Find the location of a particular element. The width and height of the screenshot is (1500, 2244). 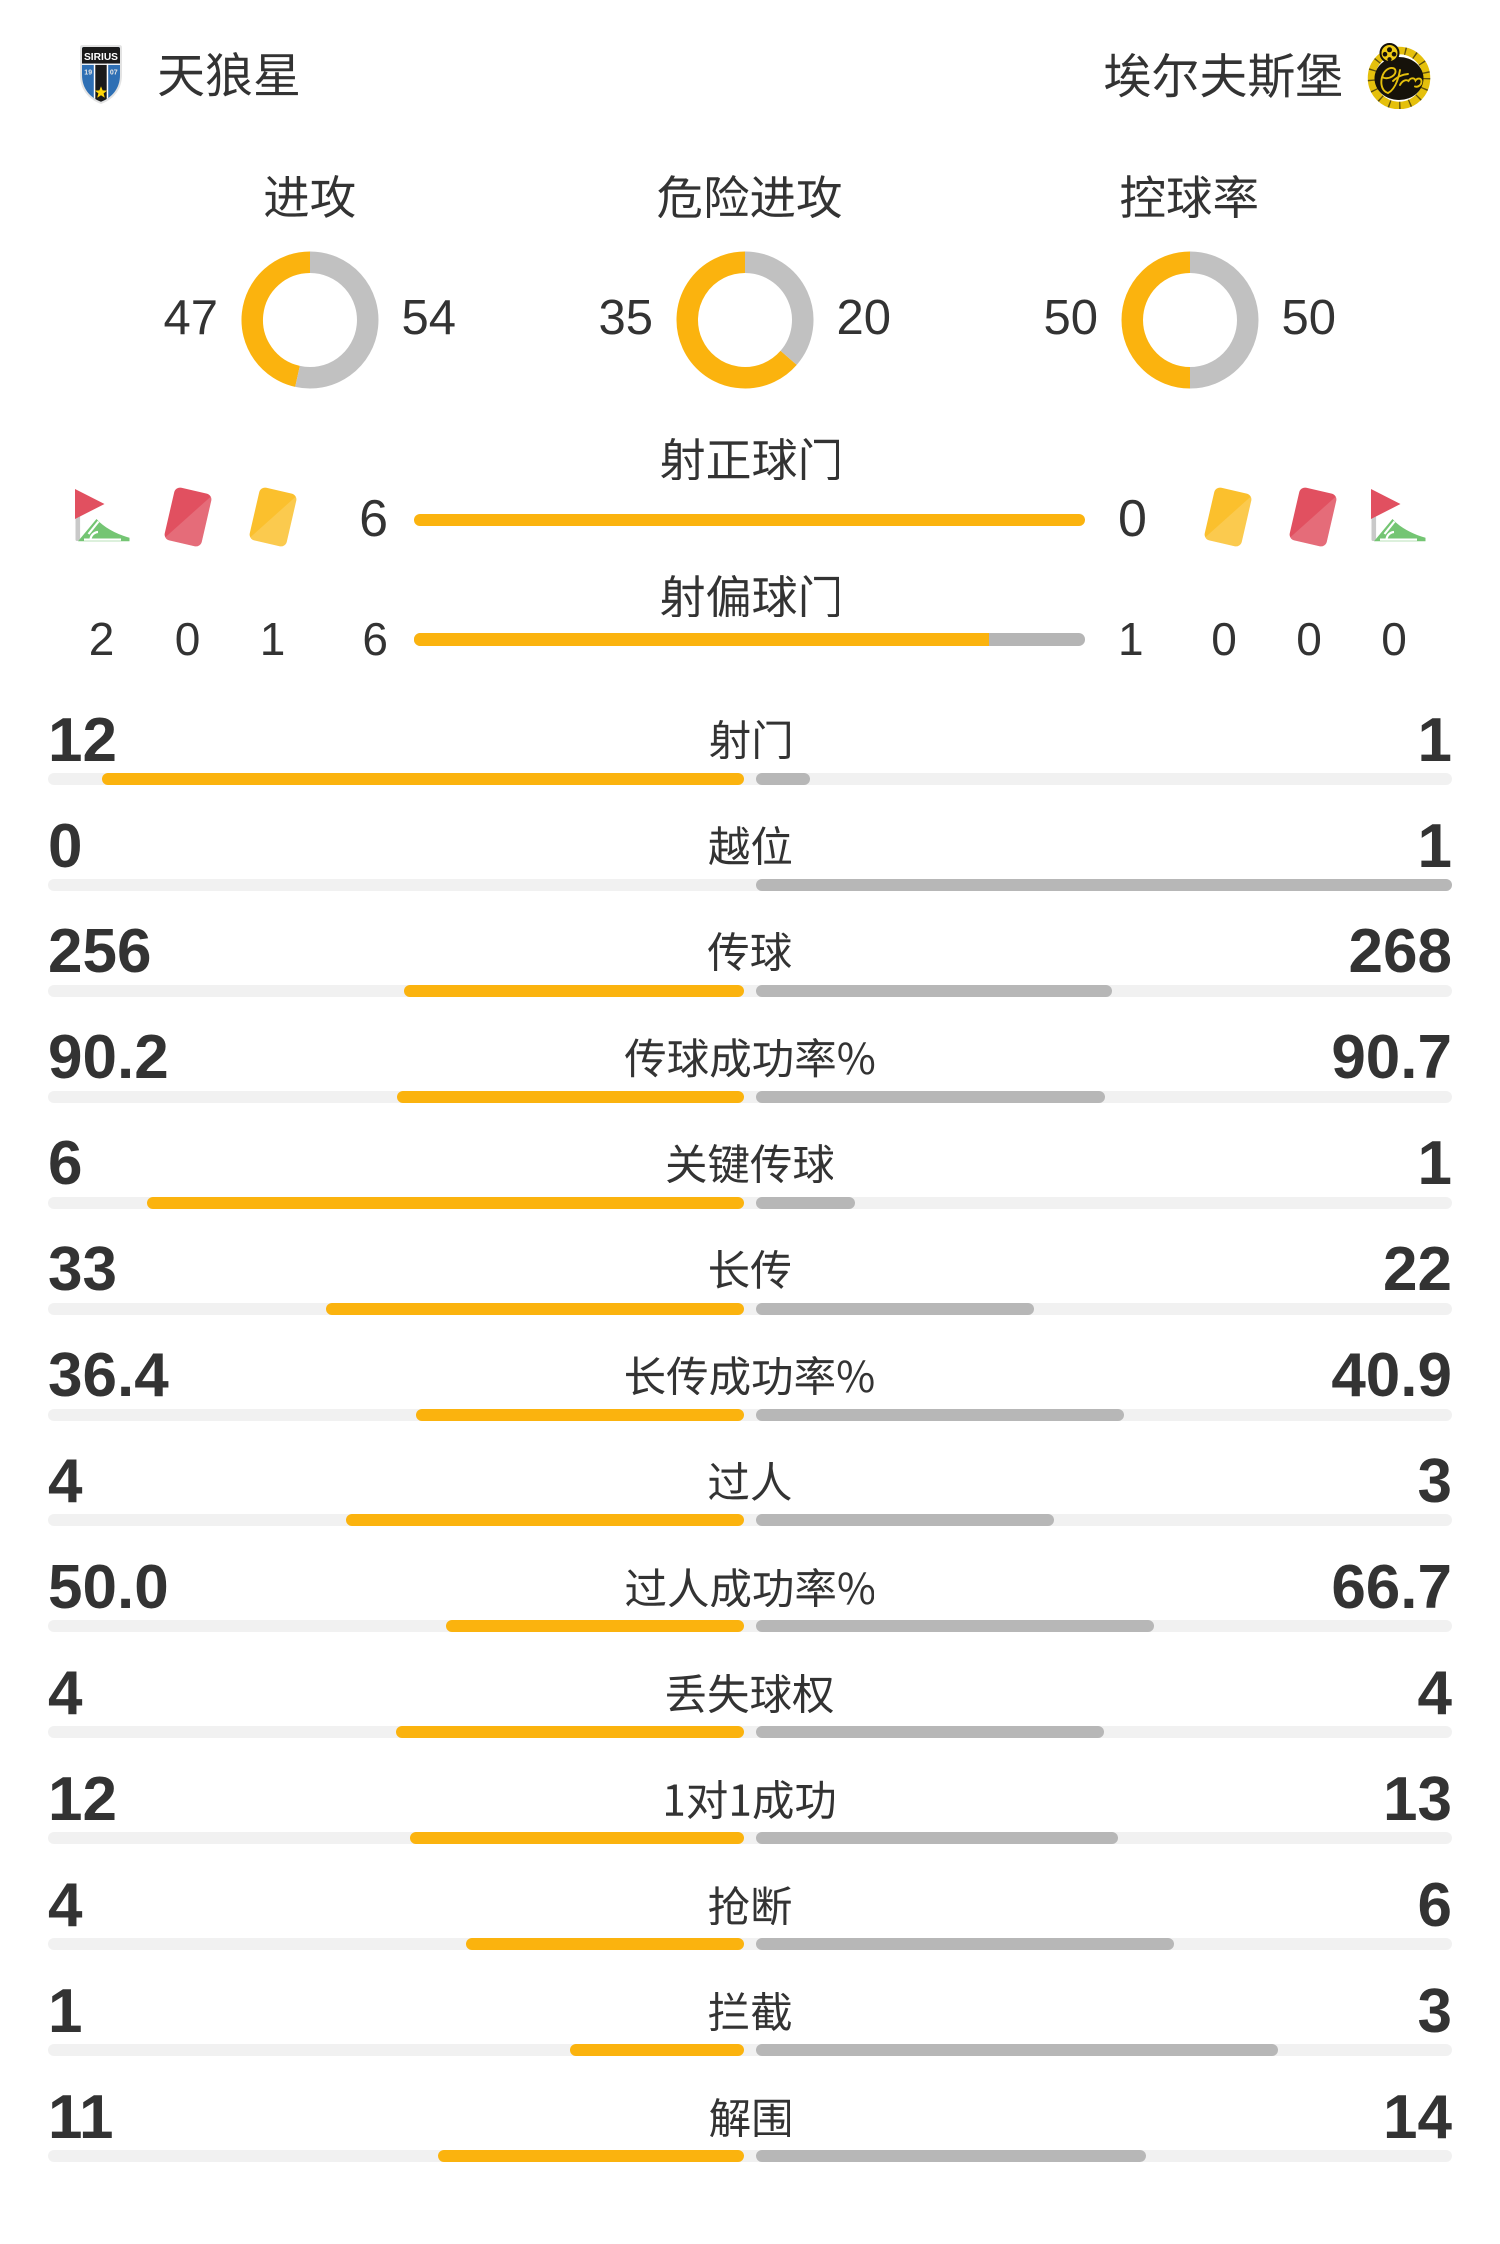

svg-text: SIRIUS is located at coordinates (101, 57).